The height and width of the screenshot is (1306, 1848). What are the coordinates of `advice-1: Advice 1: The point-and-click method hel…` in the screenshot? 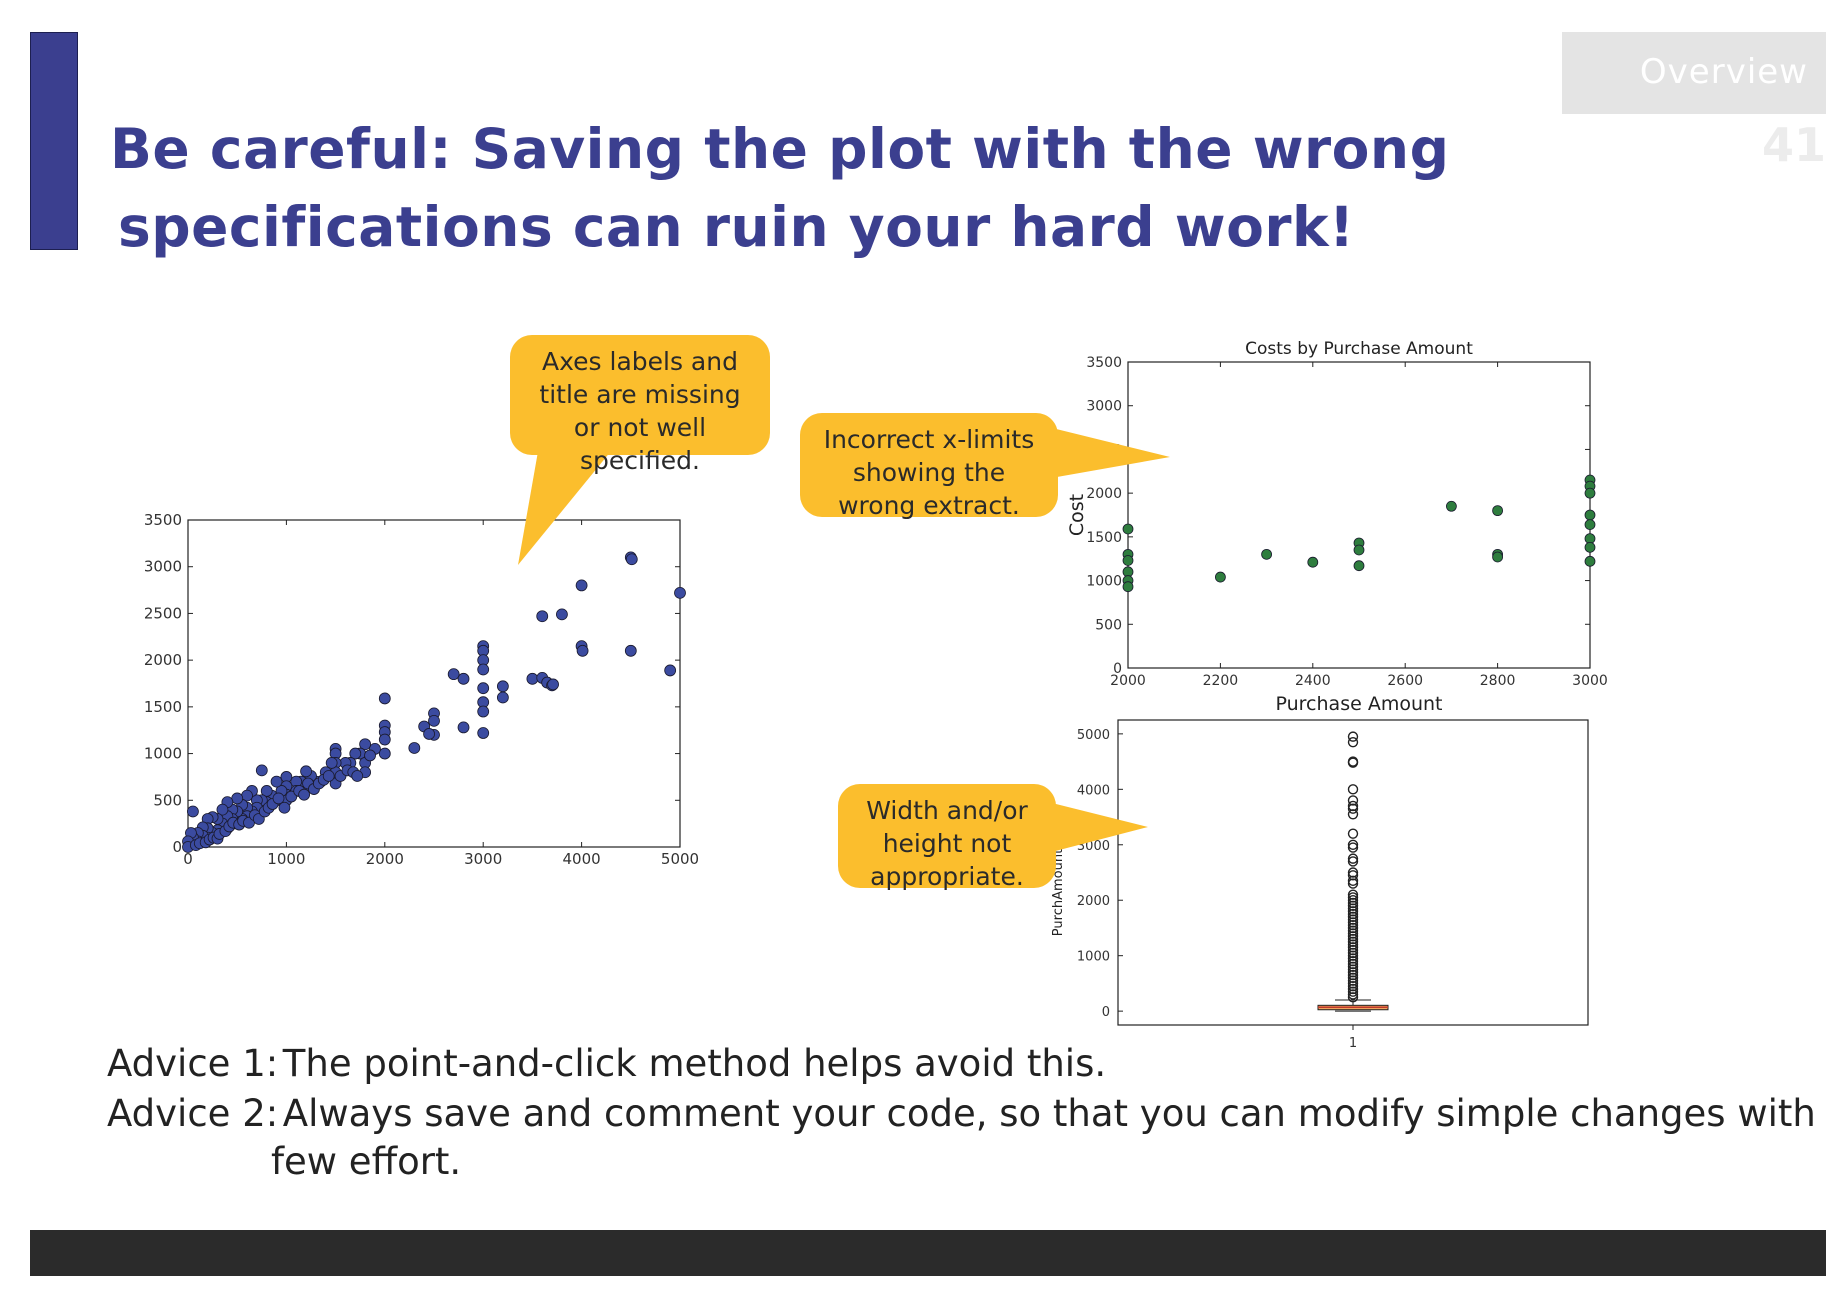 It's located at (606, 1064).